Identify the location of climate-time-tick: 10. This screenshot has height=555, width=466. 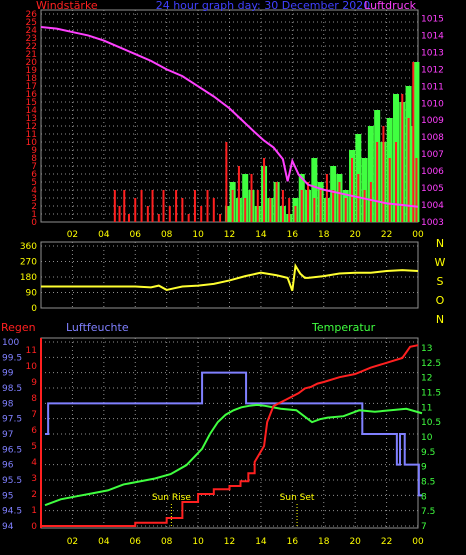
(198, 542).